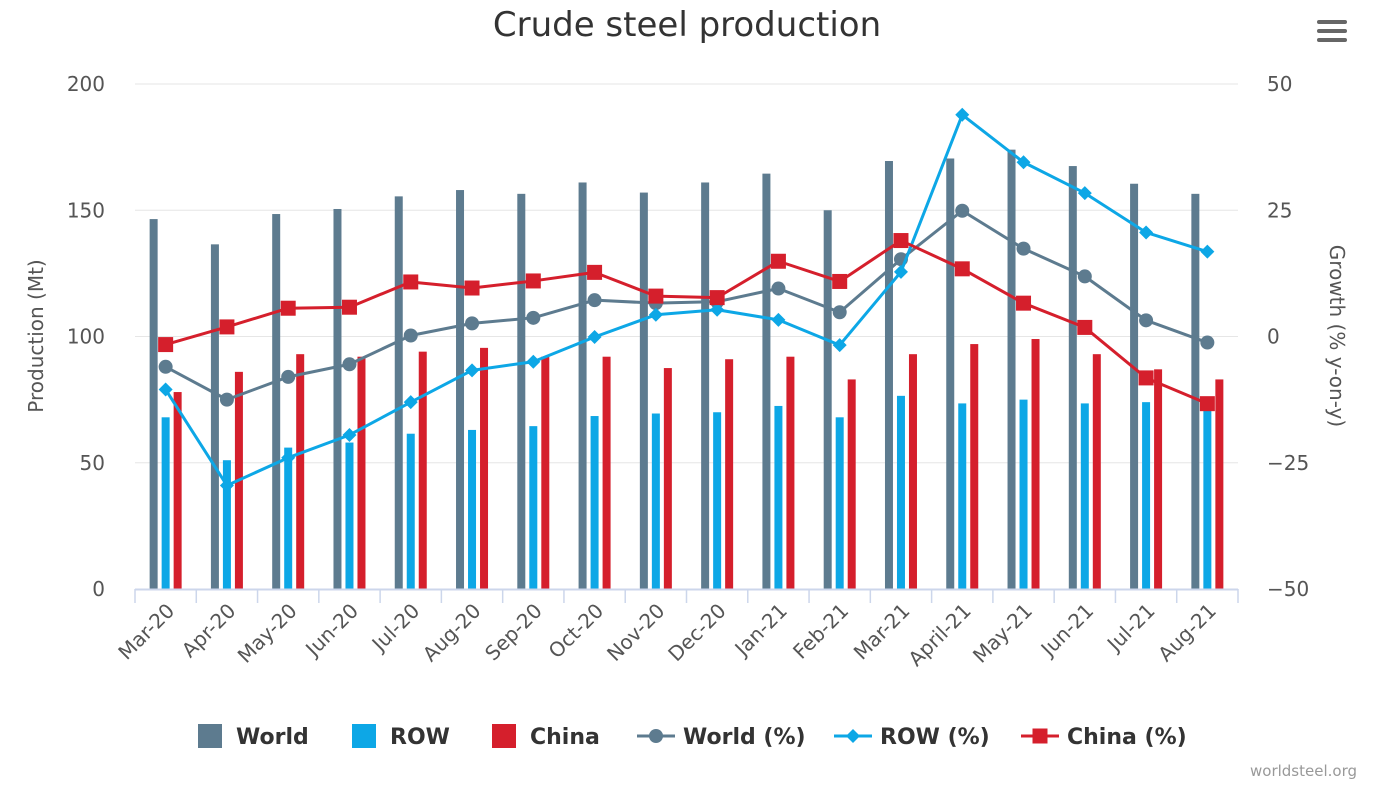  What do you see at coordinates (1104, 737) in the screenshot?
I see `legend-item: China (%)` at bounding box center [1104, 737].